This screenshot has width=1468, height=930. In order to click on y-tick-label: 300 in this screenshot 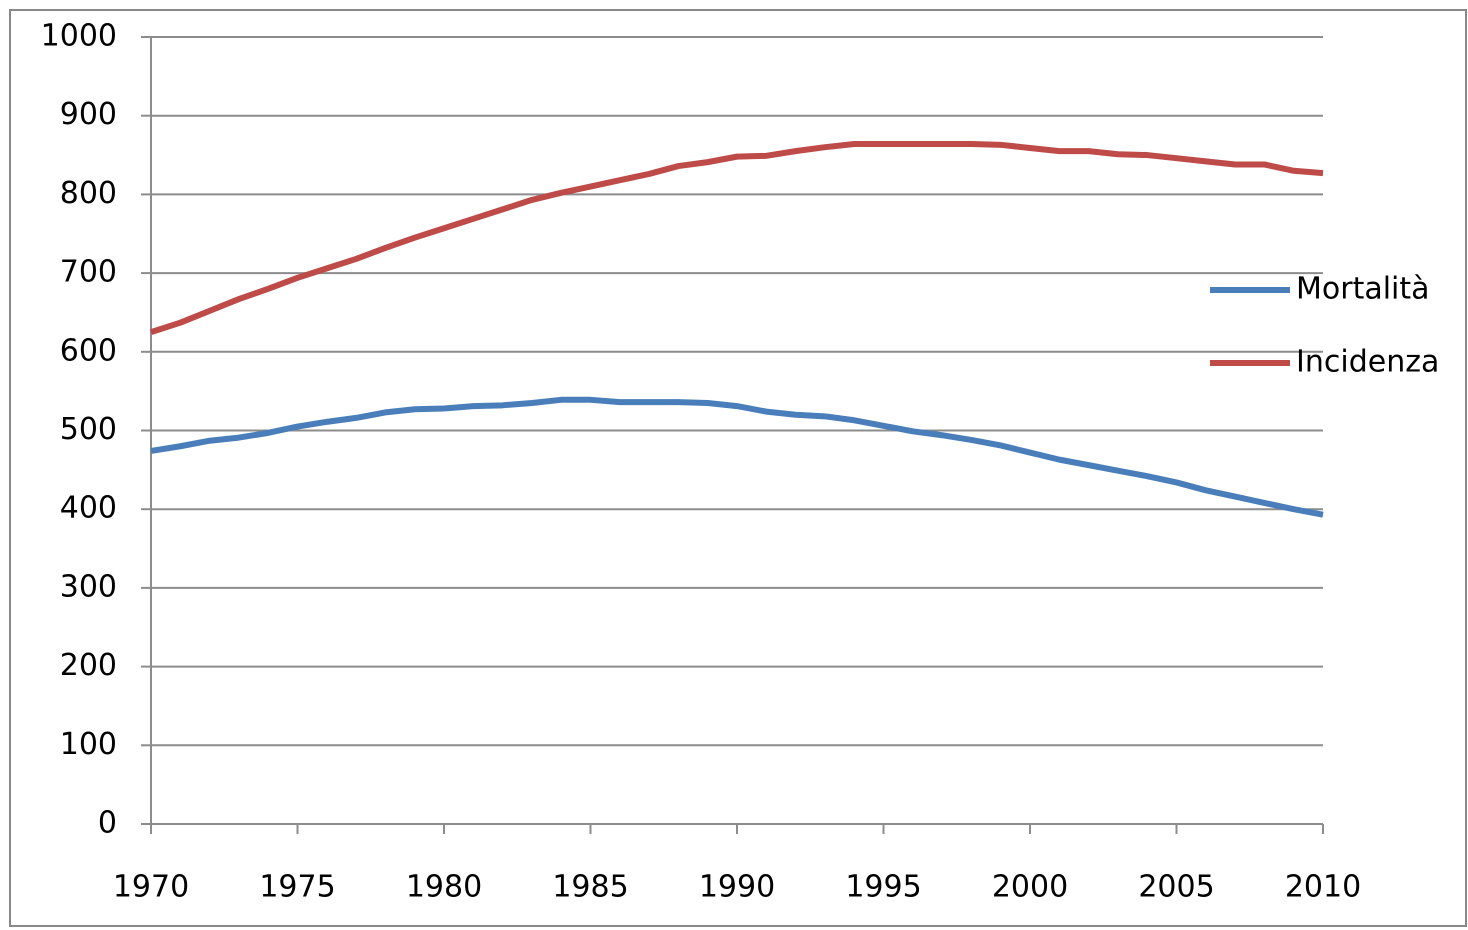, I will do `click(88, 586)`.